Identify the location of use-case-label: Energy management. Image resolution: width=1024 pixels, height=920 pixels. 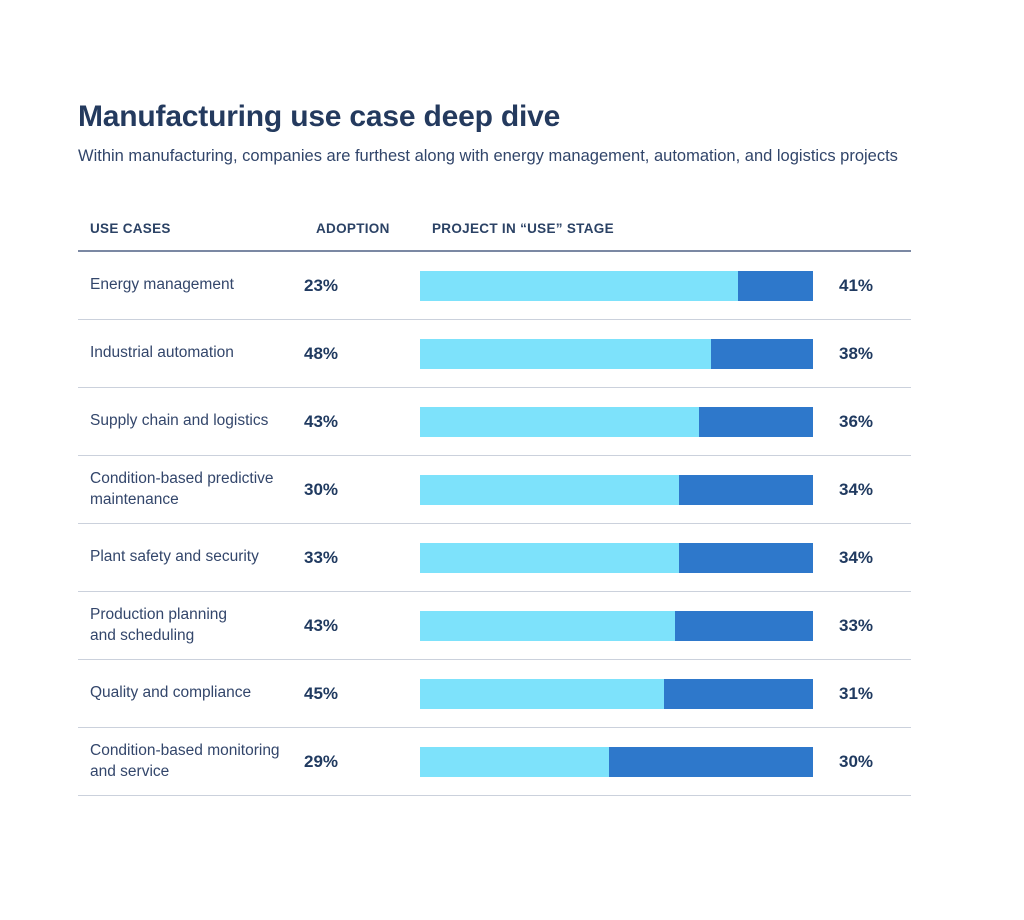
(162, 285).